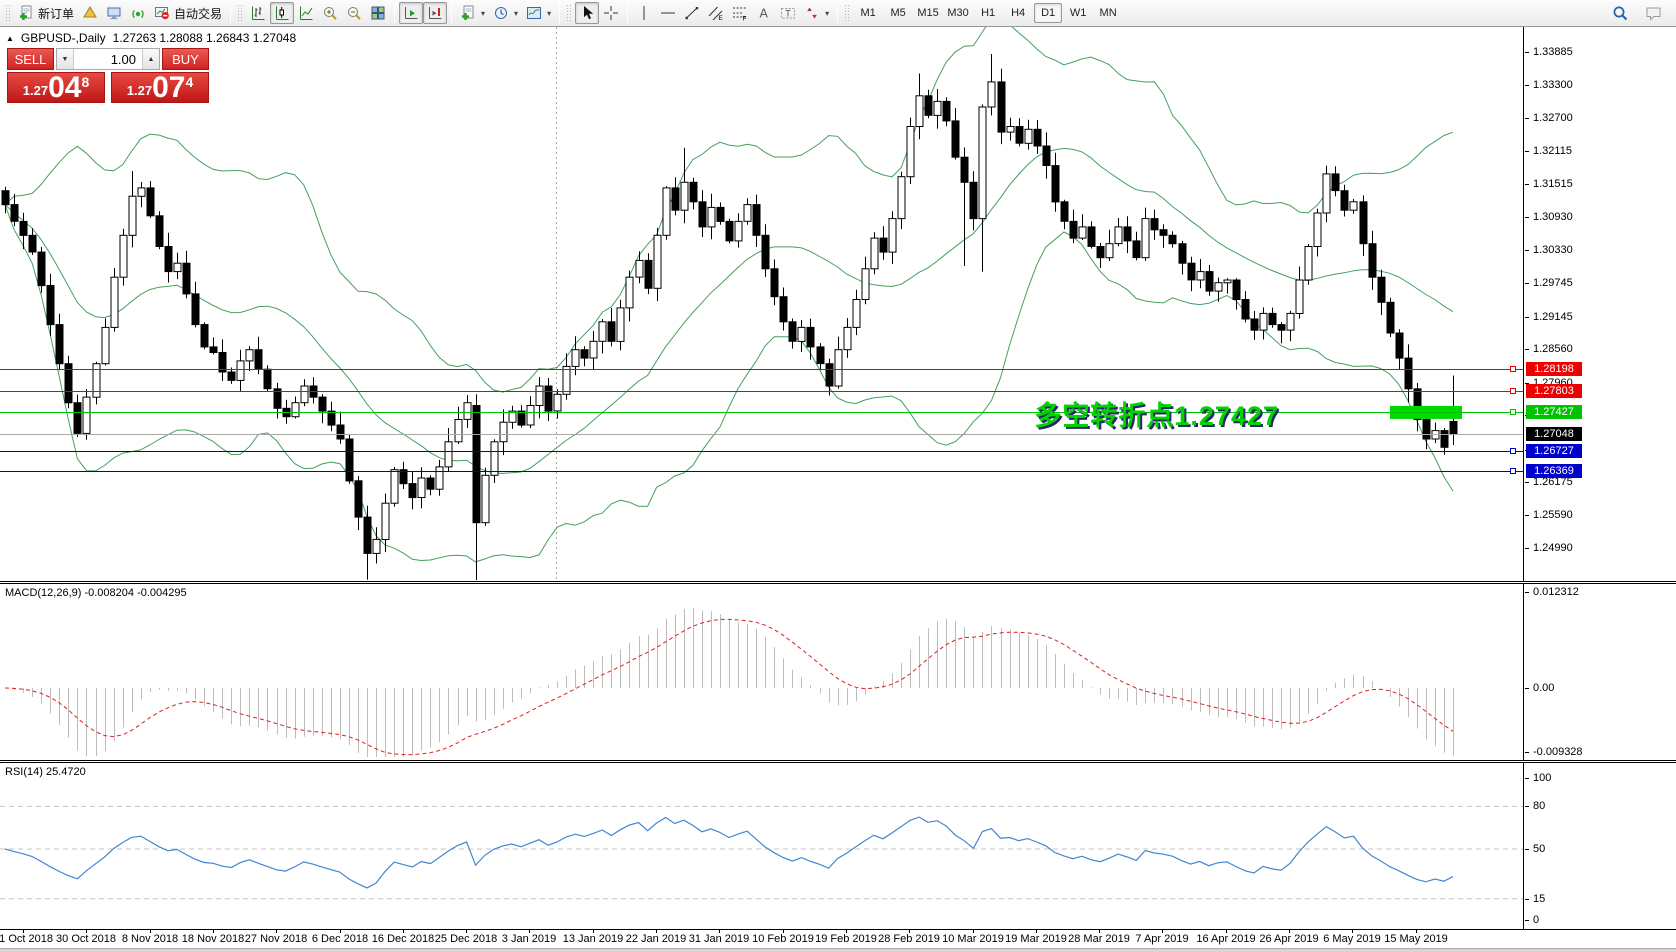 Image resolution: width=1676 pixels, height=952 pixels. What do you see at coordinates (1553, 482) in the screenshot?
I see `price-label: 1.26175` at bounding box center [1553, 482].